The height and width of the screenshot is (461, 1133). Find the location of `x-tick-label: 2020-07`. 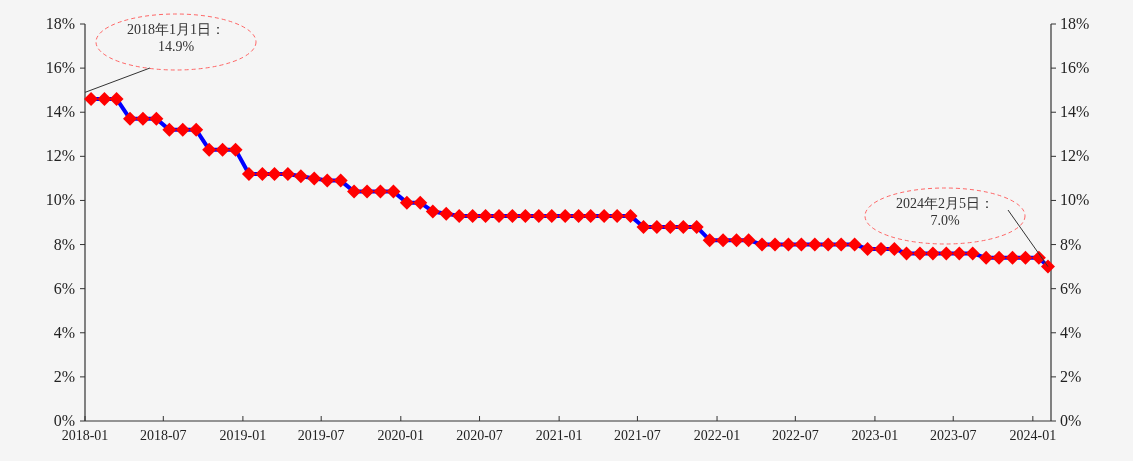

x-tick-label: 2020-07 is located at coordinates (479, 435).